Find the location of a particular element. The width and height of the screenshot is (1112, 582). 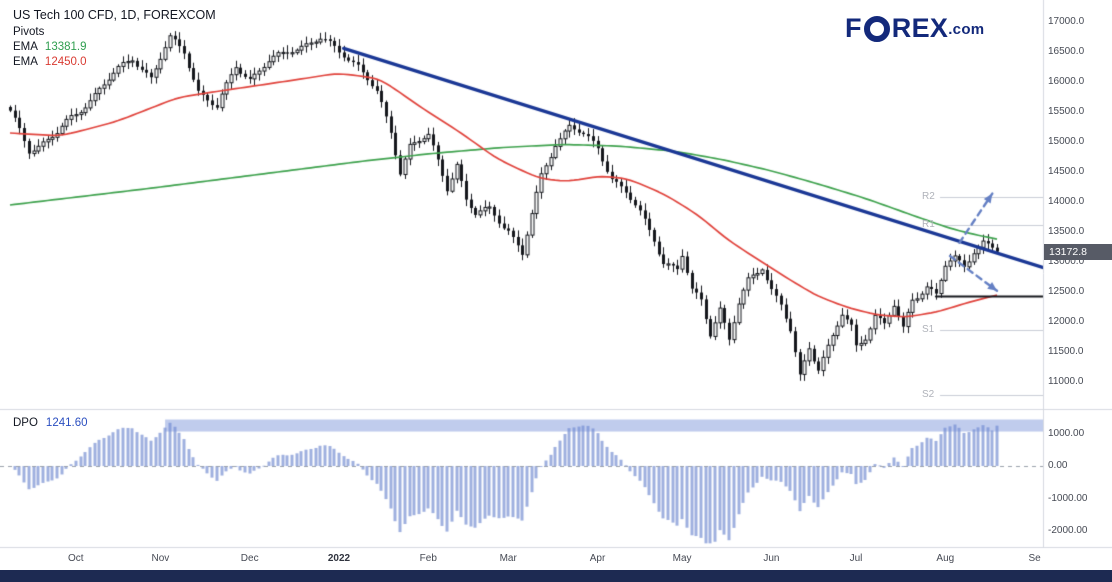

price-tick-label: 12500.0 is located at coordinates (1066, 291).